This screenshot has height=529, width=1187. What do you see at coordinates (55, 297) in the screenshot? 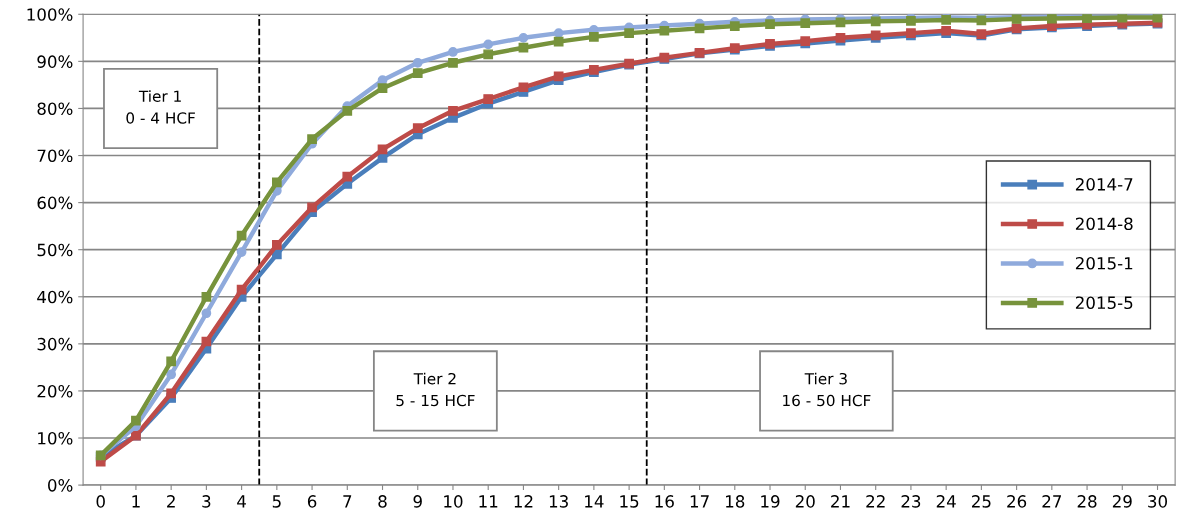
I see `y-tick-label: 40%` at bounding box center [55, 297].